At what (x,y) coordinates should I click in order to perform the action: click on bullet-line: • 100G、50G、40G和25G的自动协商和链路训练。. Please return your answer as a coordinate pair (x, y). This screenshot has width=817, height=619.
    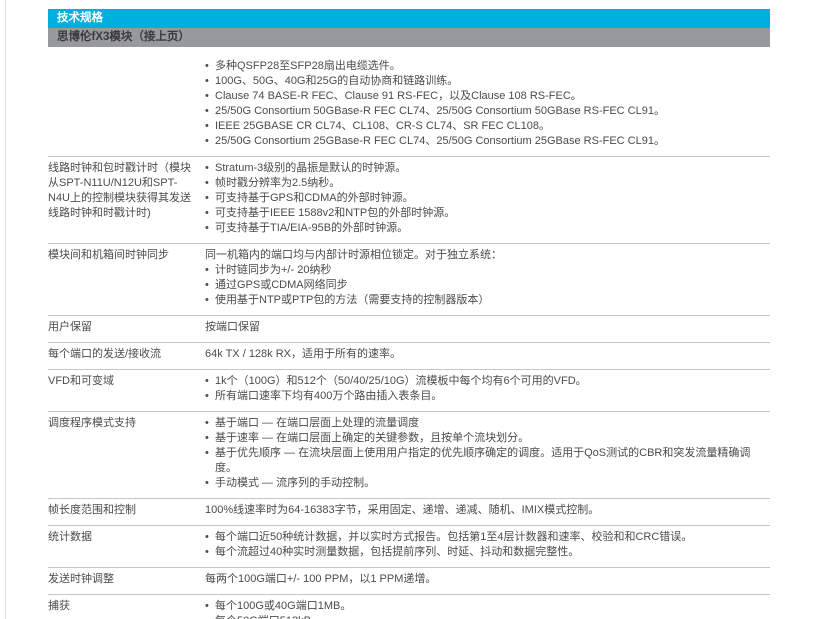
    Looking at the image, I should click on (487, 81).